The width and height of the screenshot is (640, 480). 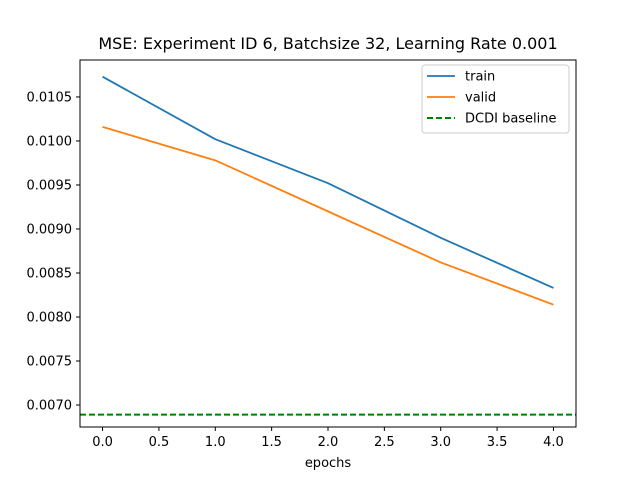 I want to click on x-tick-label: 3.5, so click(x=497, y=442).